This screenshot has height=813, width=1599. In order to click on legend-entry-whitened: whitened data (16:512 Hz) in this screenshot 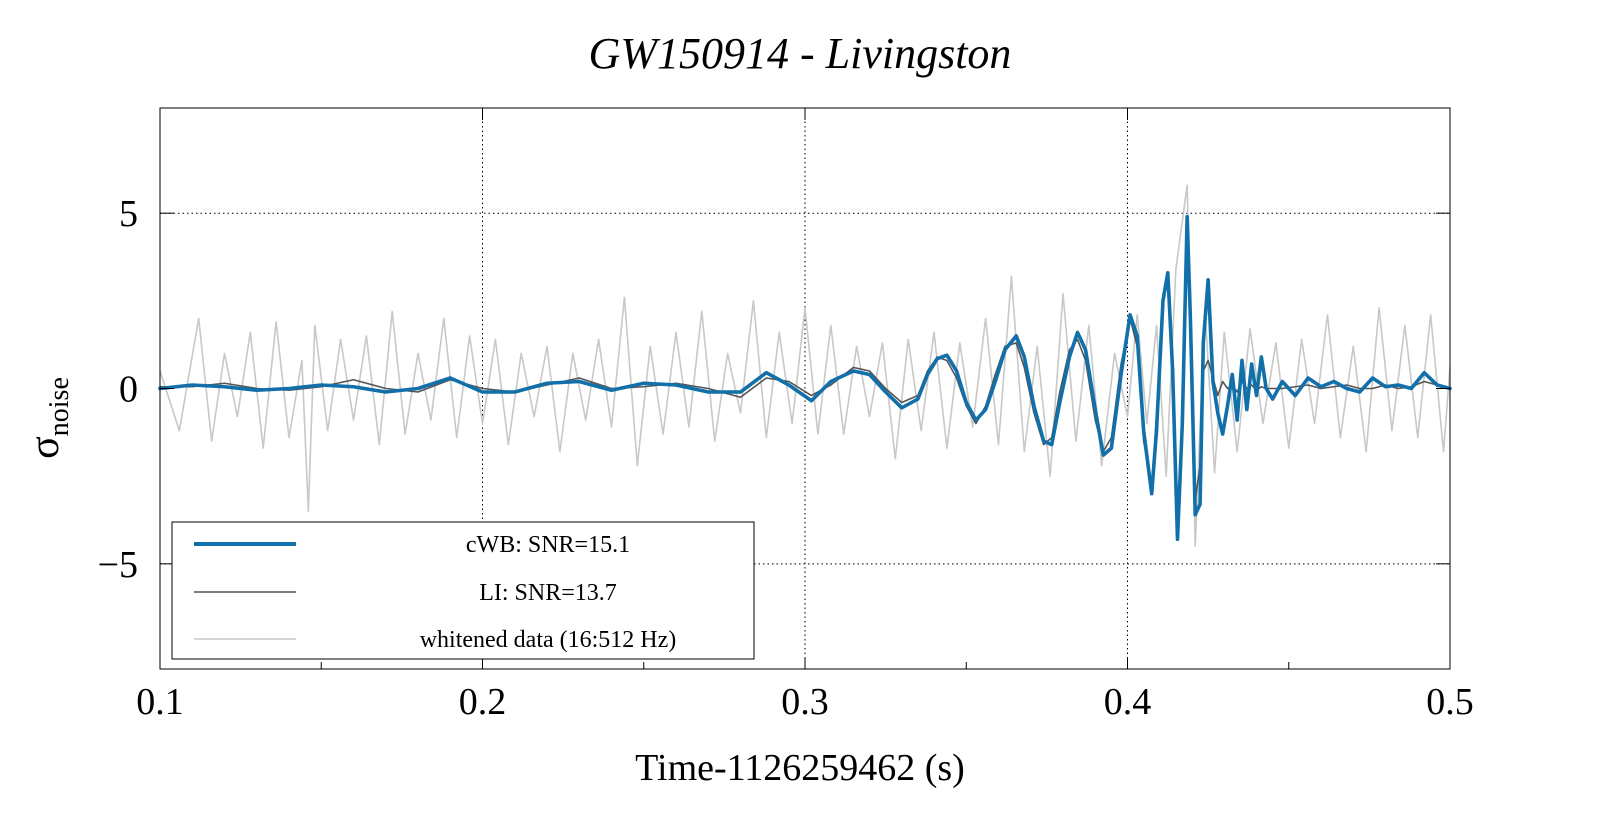, I will do `click(548, 640)`.